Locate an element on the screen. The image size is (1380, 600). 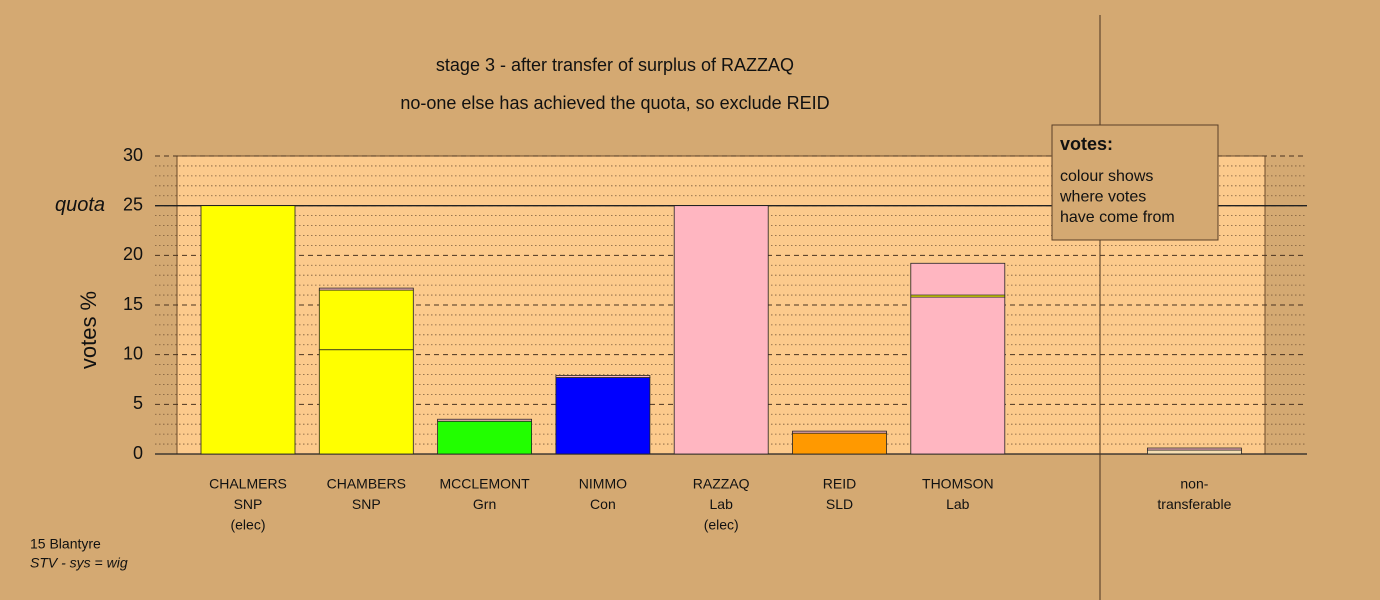
y-tick-label: 15 is located at coordinates (133, 304).